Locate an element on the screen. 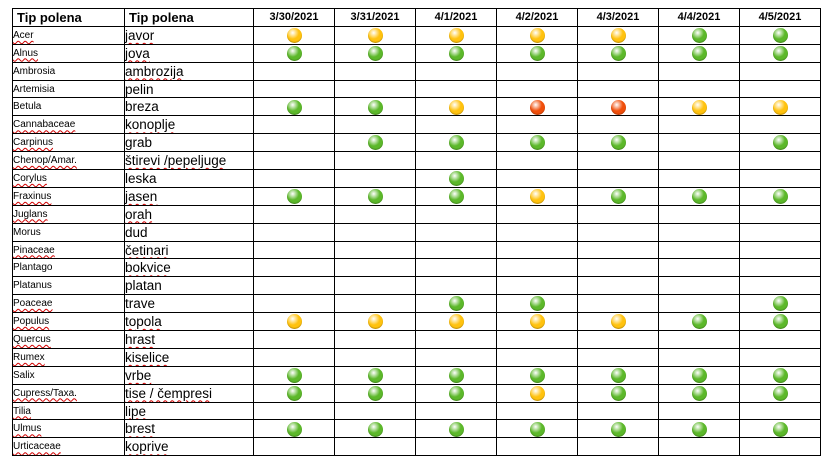 The height and width of the screenshot is (466, 826). latin-name: Ambrosia is located at coordinates (34, 71).